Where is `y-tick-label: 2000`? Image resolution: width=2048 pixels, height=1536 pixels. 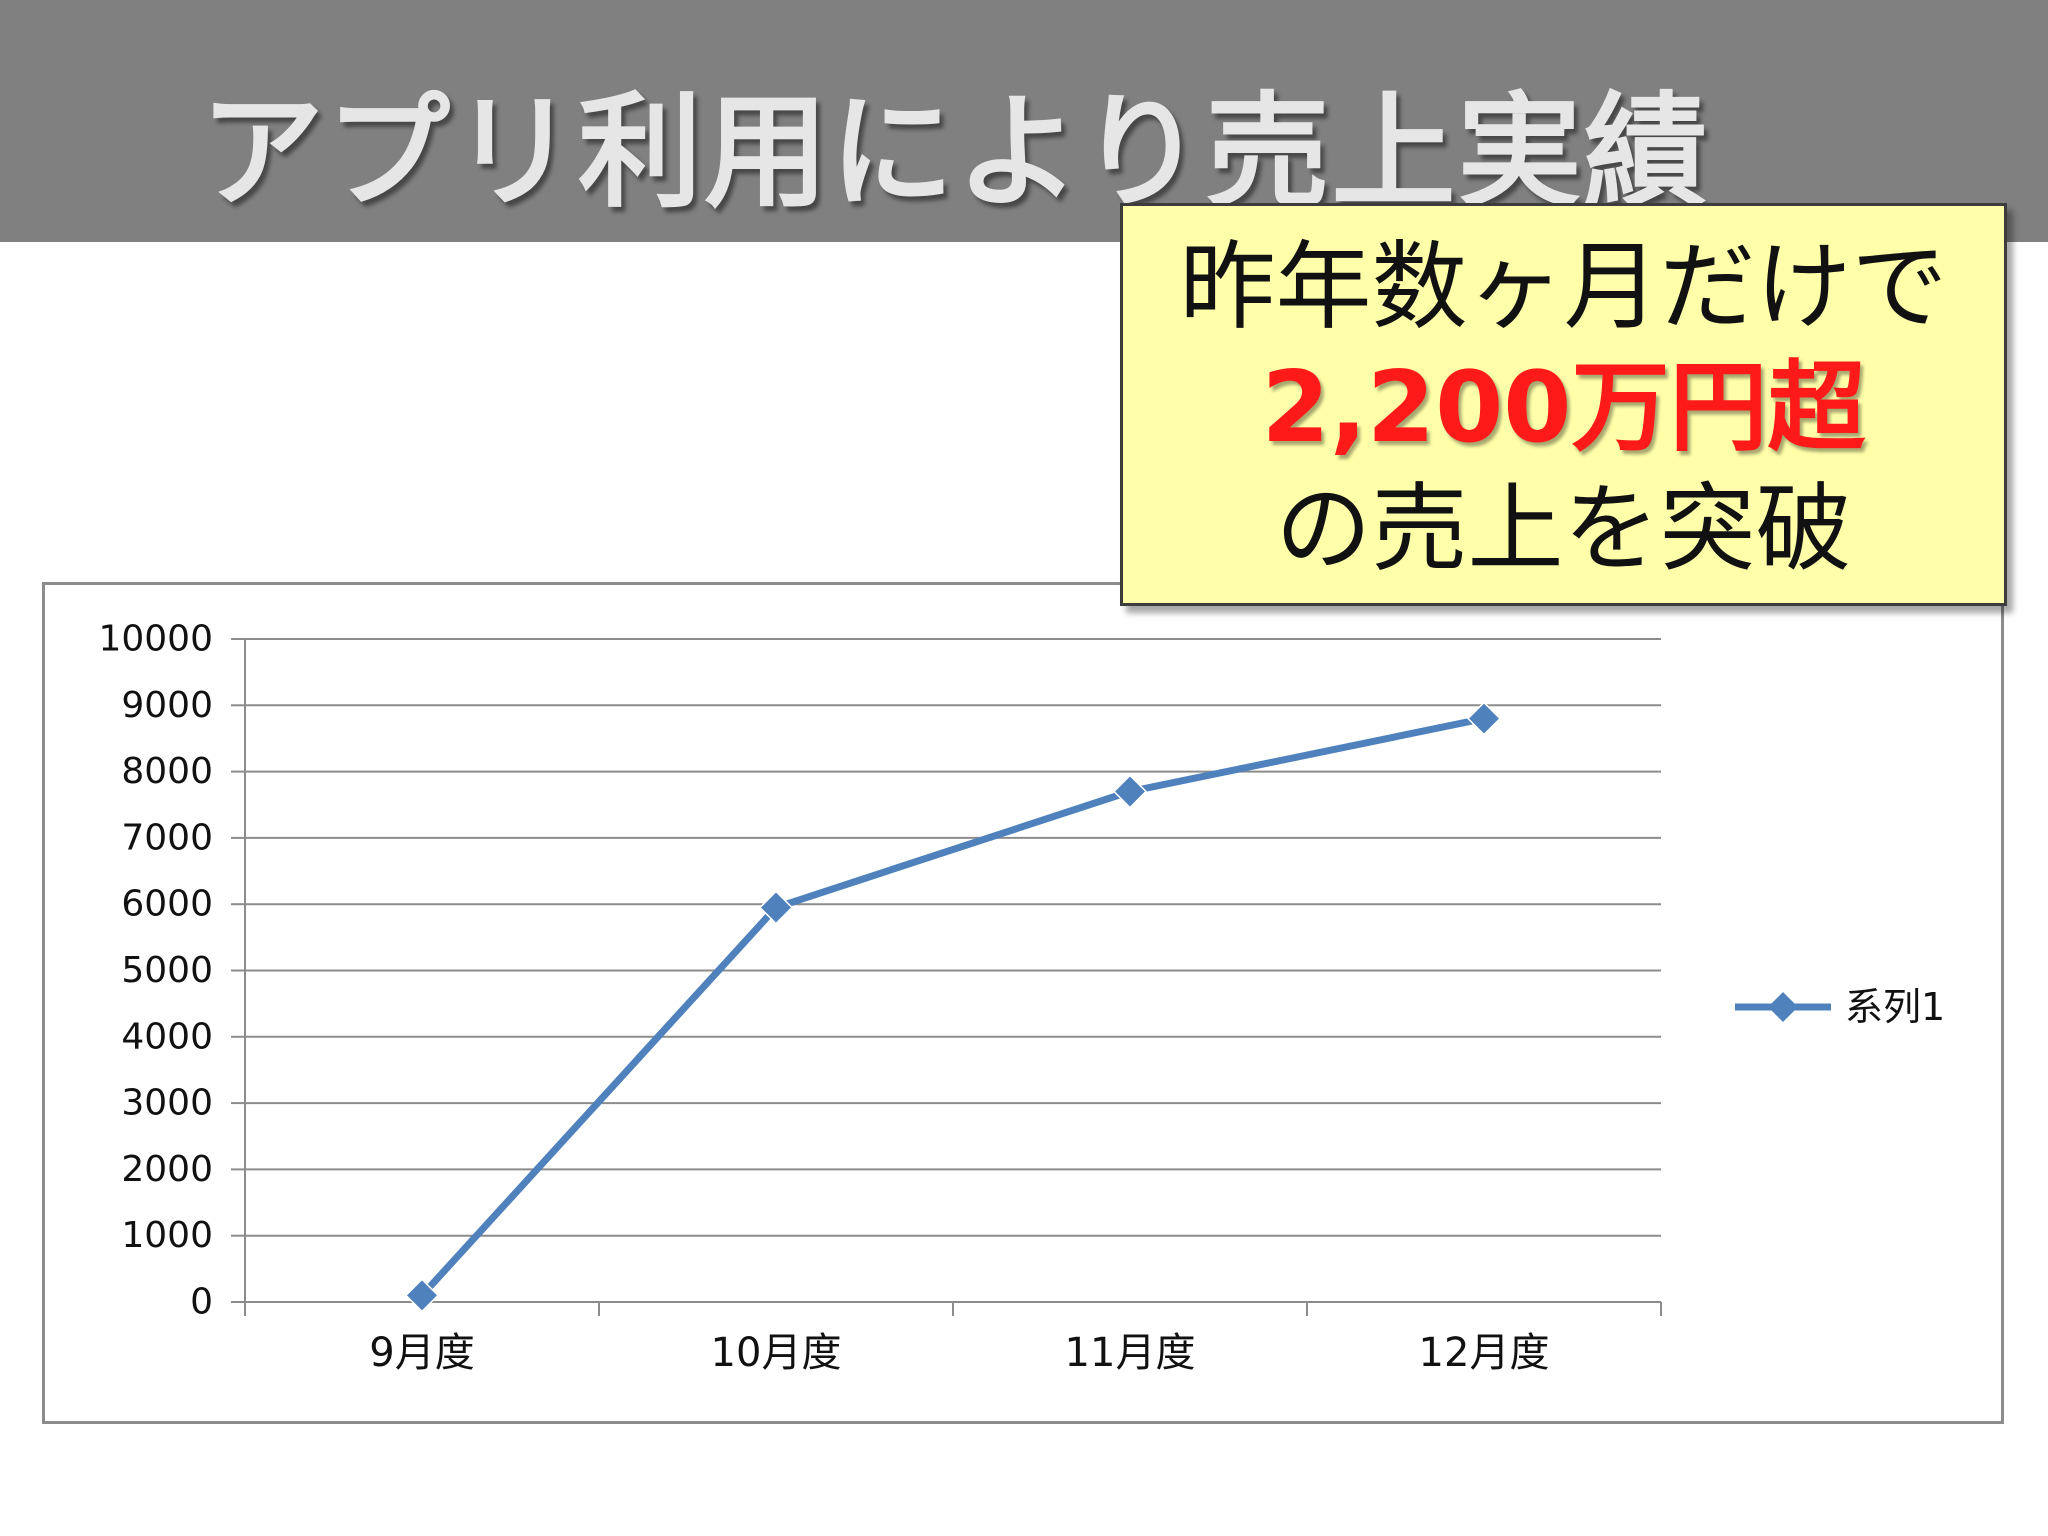
y-tick-label: 2000 is located at coordinates (167, 1169).